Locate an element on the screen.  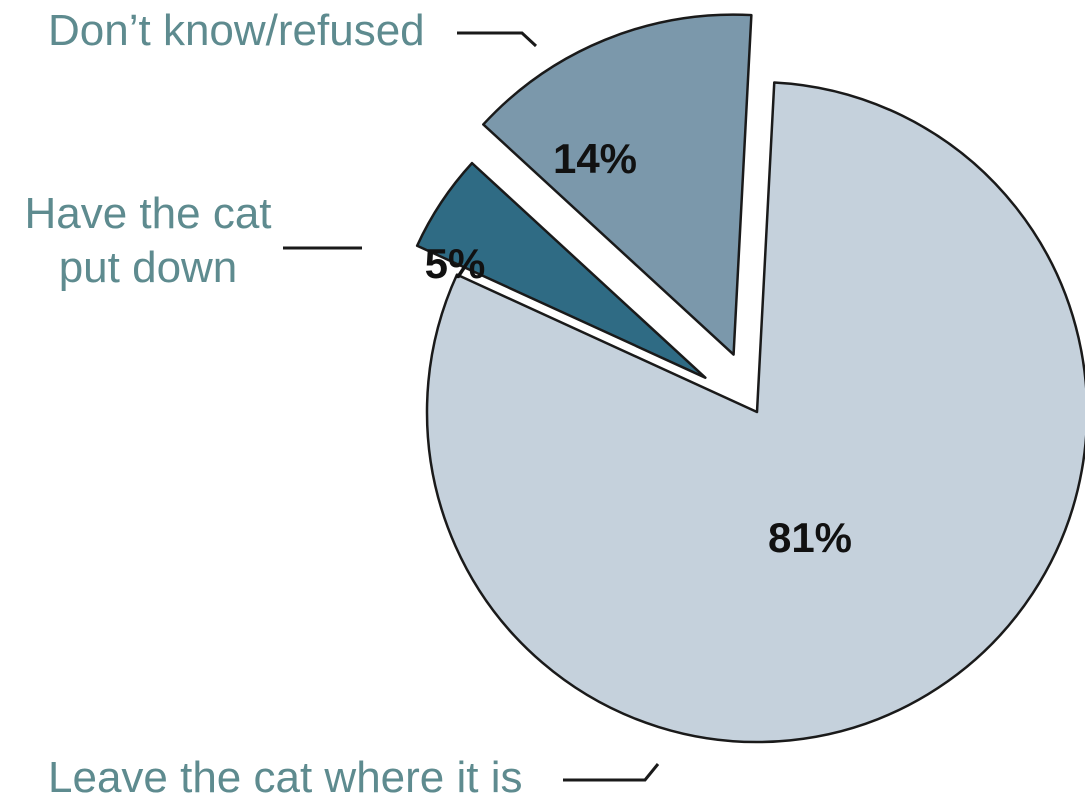
pie-slice-dont-know is located at coordinates (617, 184).